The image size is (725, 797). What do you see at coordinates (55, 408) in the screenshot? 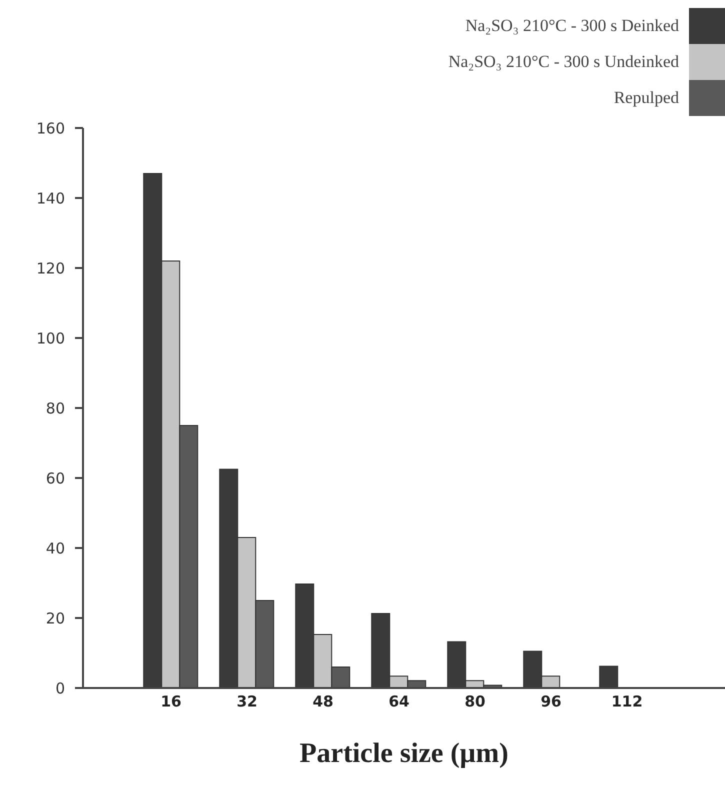
I see `y-tick-label: 80` at bounding box center [55, 408].